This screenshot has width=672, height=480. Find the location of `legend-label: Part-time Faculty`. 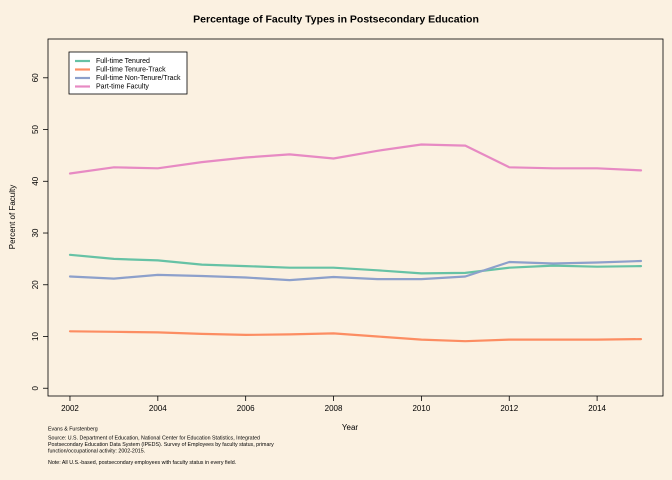

legend-label: Part-time Faculty is located at coordinates (122, 86).